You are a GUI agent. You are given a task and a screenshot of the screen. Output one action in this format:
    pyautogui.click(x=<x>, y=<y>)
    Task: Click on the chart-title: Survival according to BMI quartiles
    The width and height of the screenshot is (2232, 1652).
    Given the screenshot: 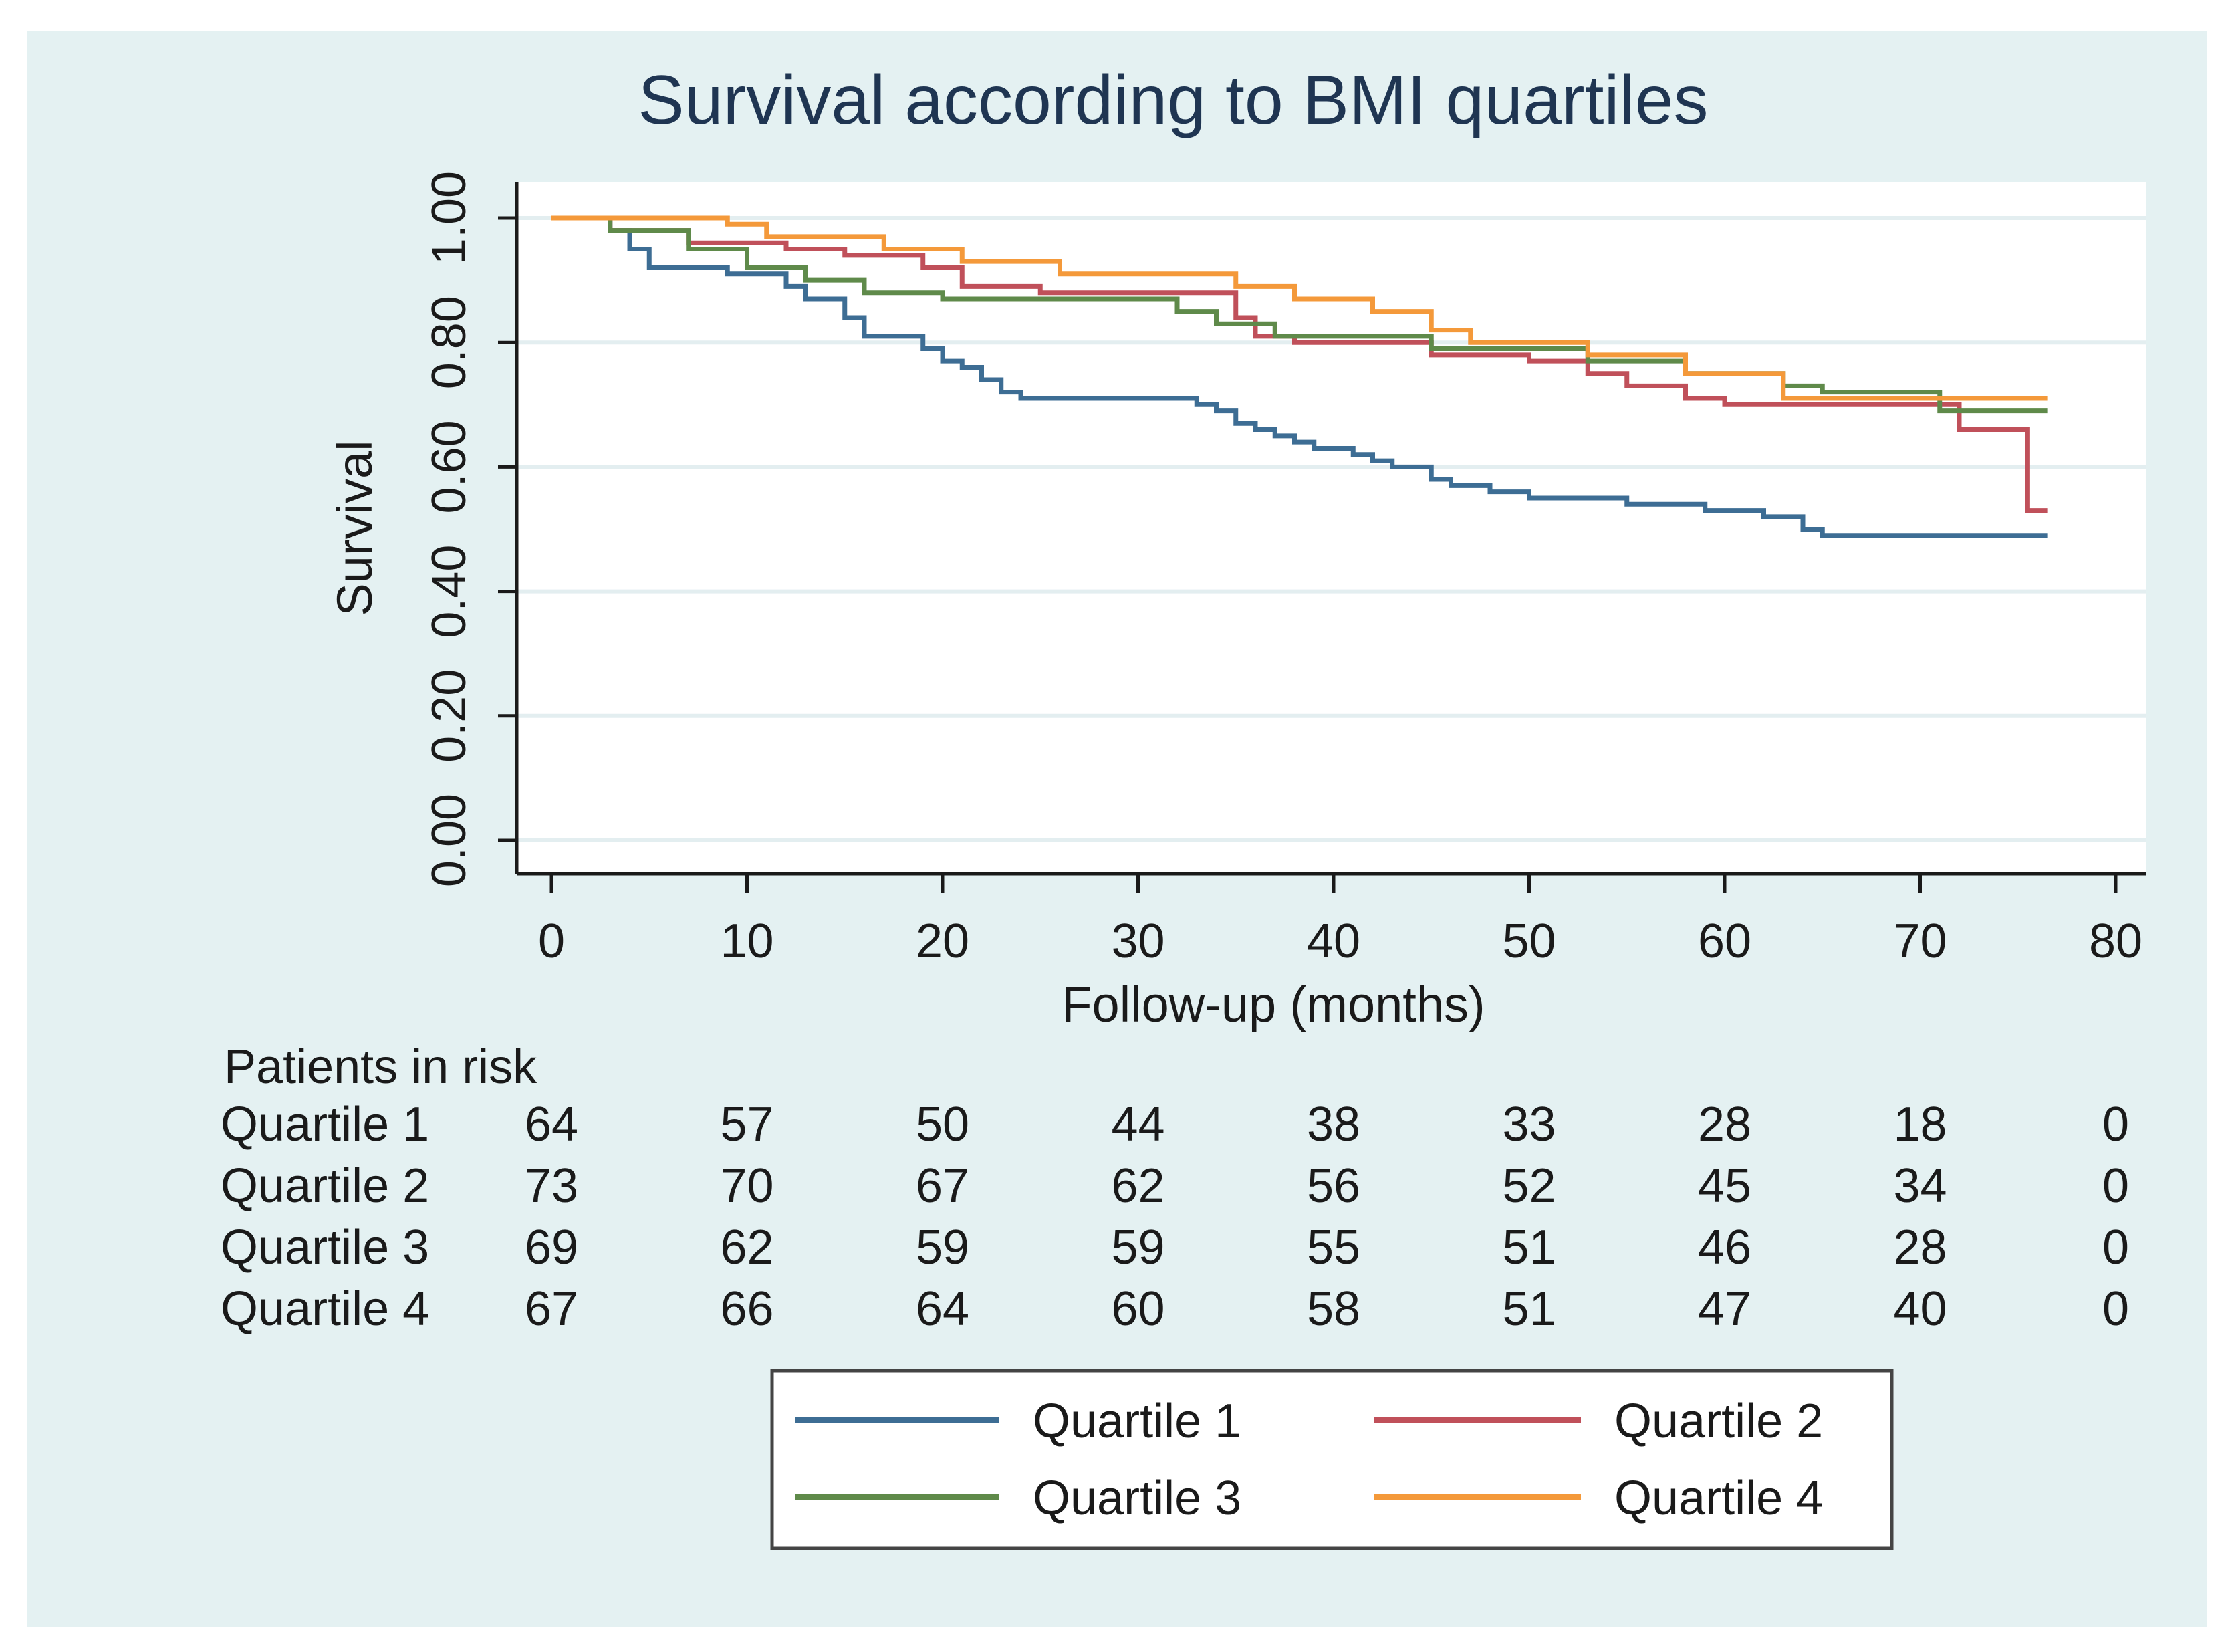 What is the action you would take?
    pyautogui.click(x=1173, y=100)
    